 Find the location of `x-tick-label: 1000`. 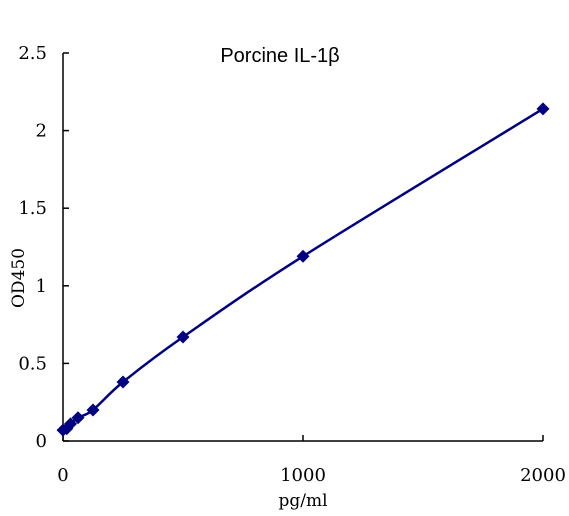

x-tick-label: 1000 is located at coordinates (303, 475).